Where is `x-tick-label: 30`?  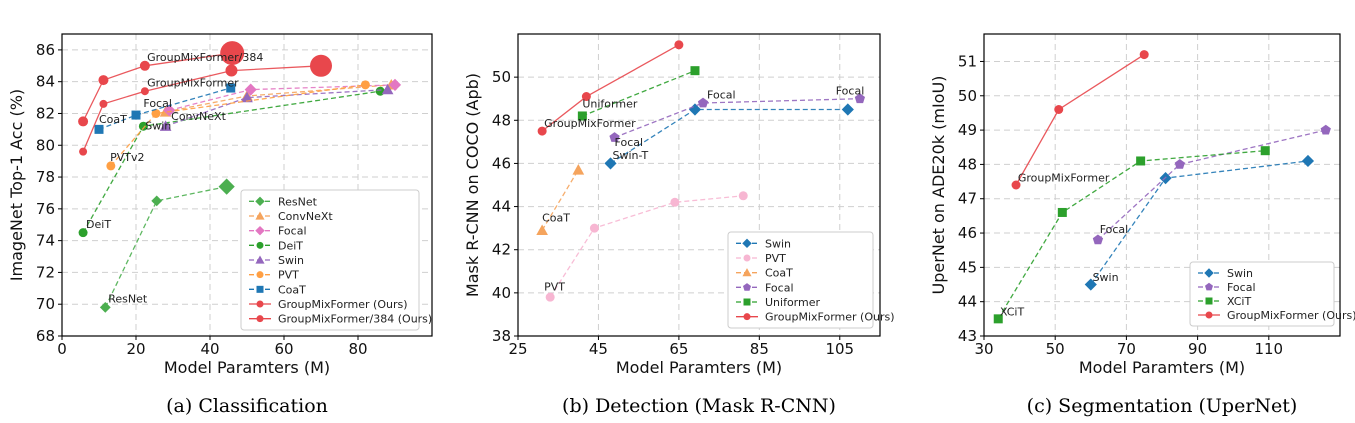 x-tick-label: 30 is located at coordinates (983, 349).